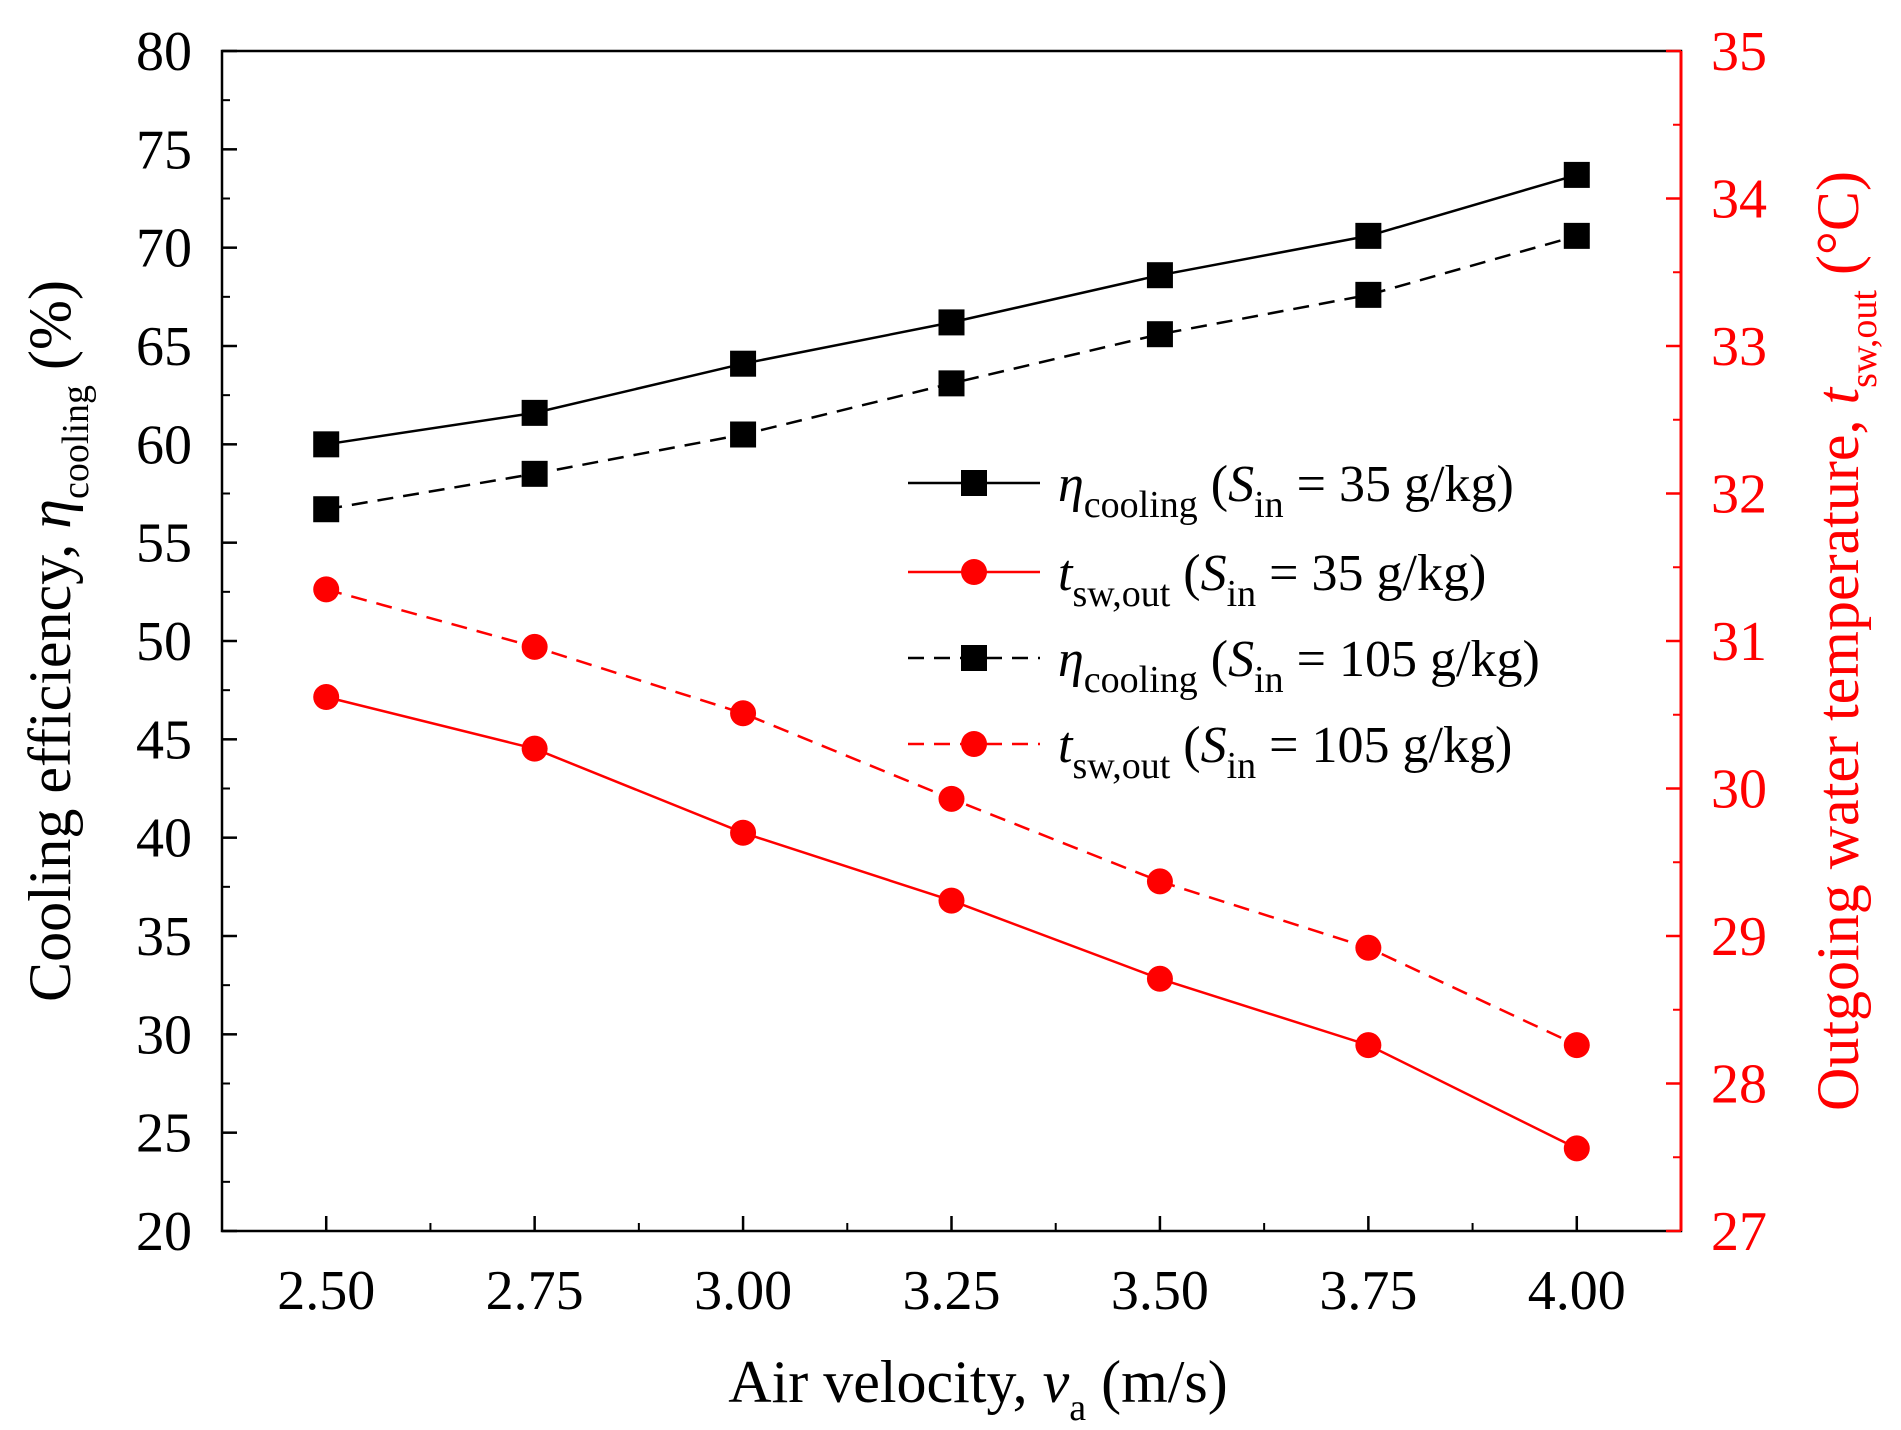 The image size is (1901, 1430). I want to click on legend-label: tsw,out (Sin = 105 g/kg), so click(1285, 752).